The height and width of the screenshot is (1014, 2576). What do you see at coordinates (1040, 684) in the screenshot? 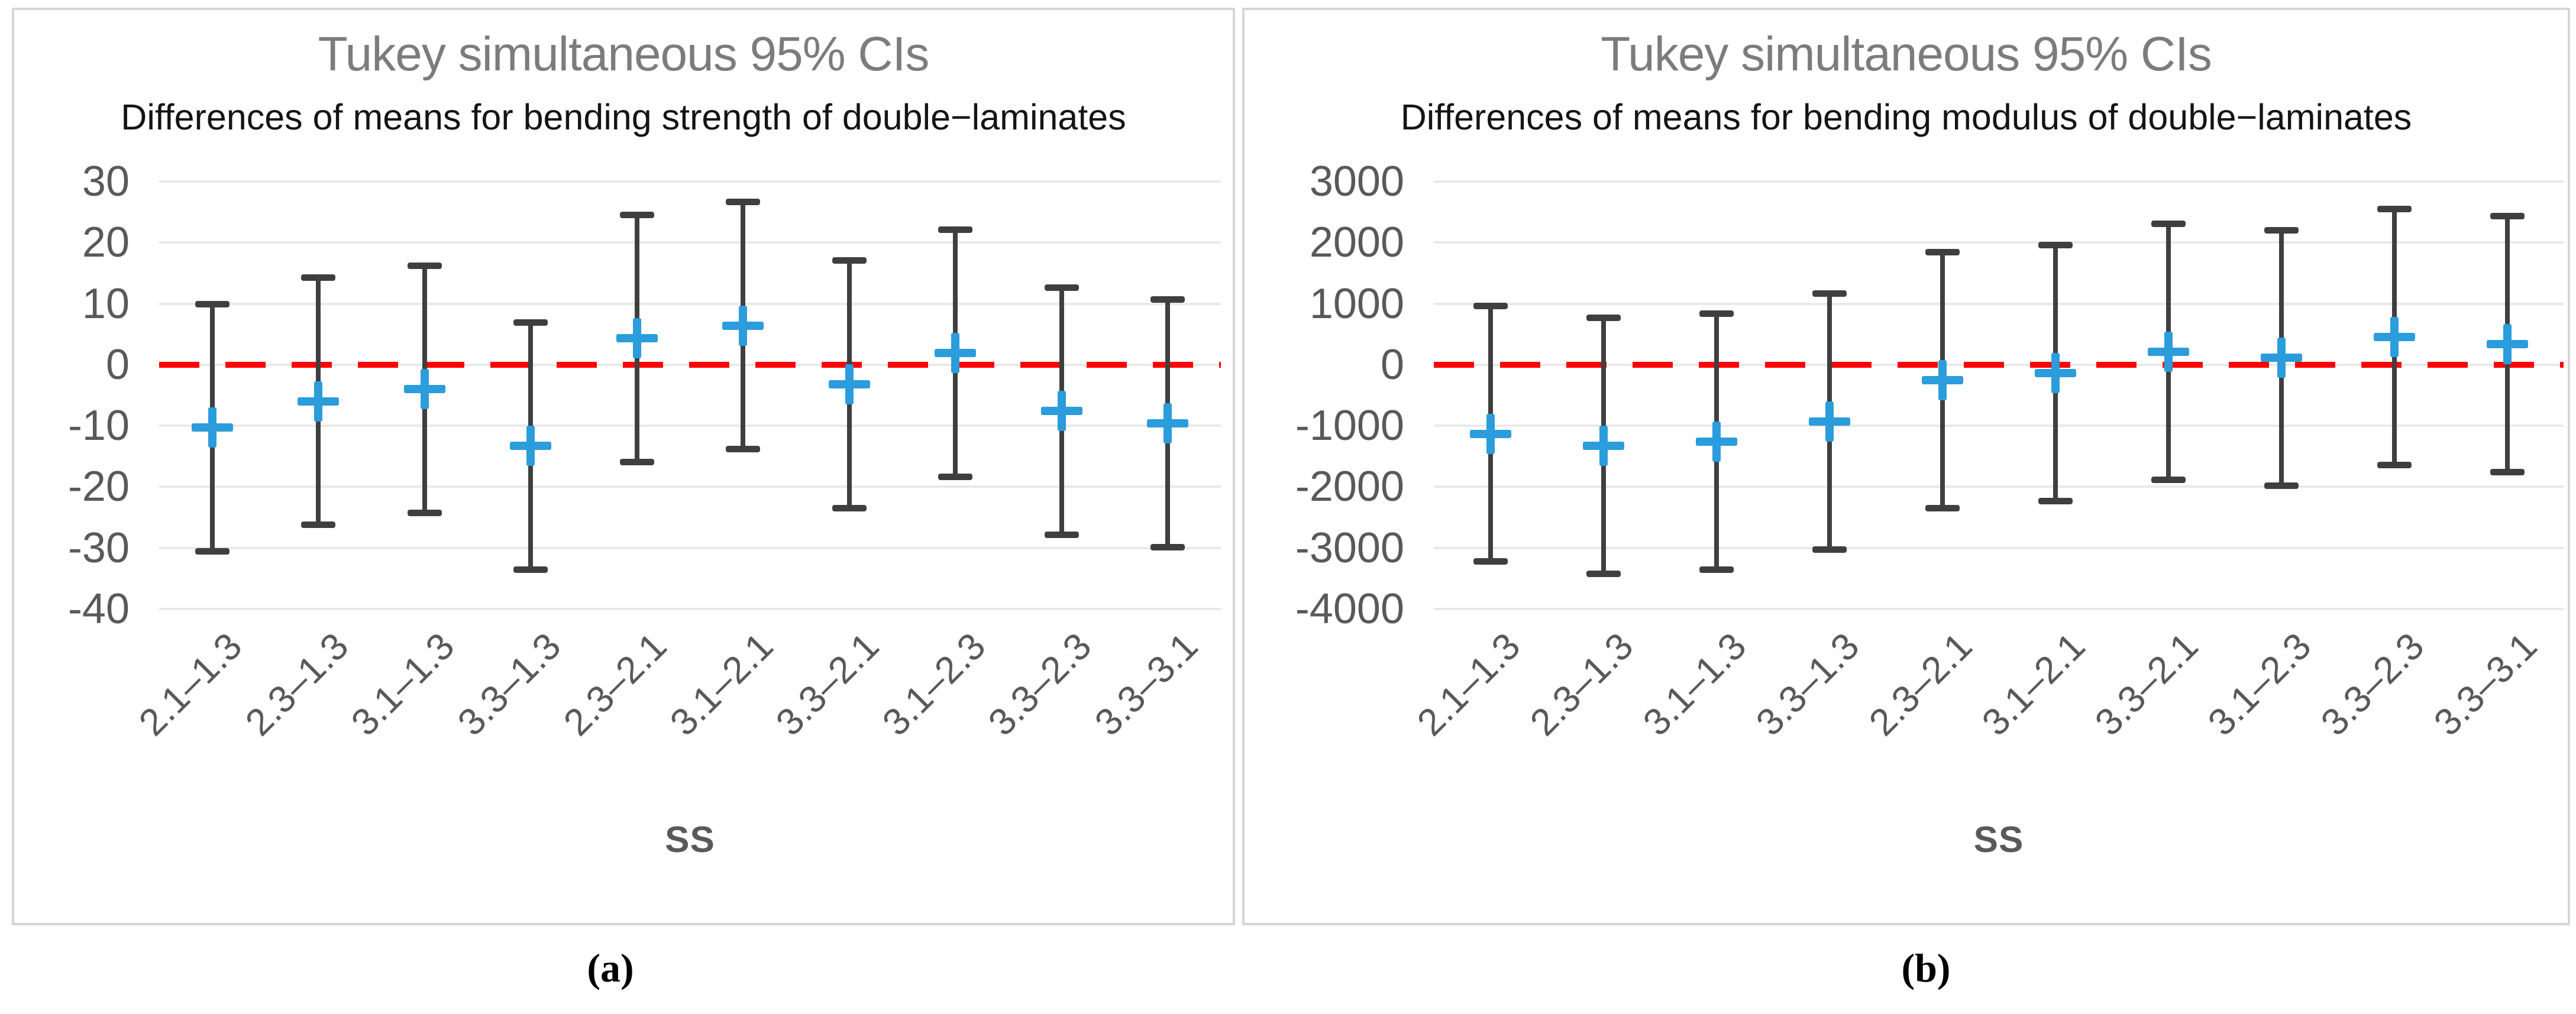
I see `x-category-label: 3.3–2.3` at bounding box center [1040, 684].